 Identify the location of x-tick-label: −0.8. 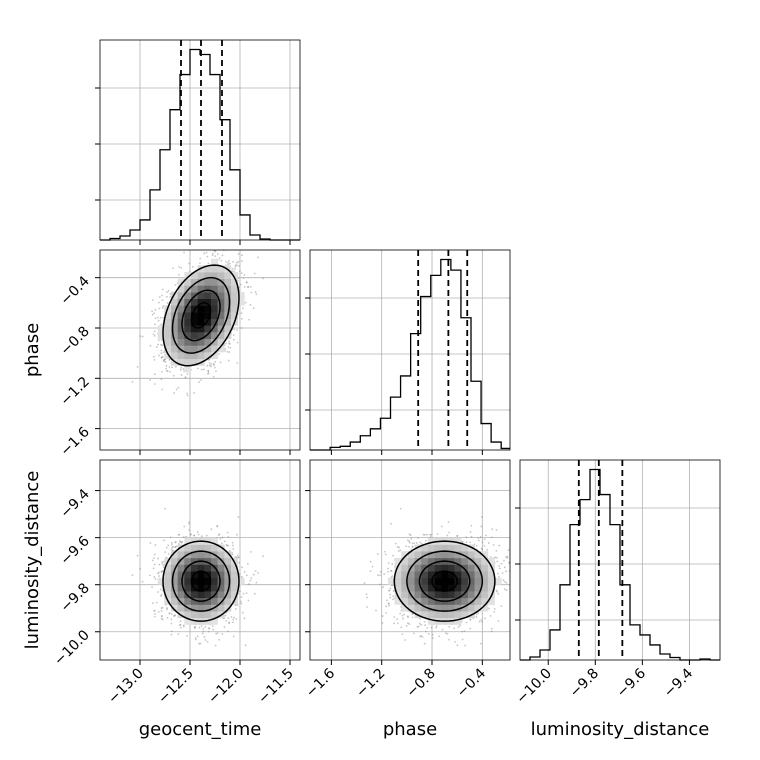
(420, 683).